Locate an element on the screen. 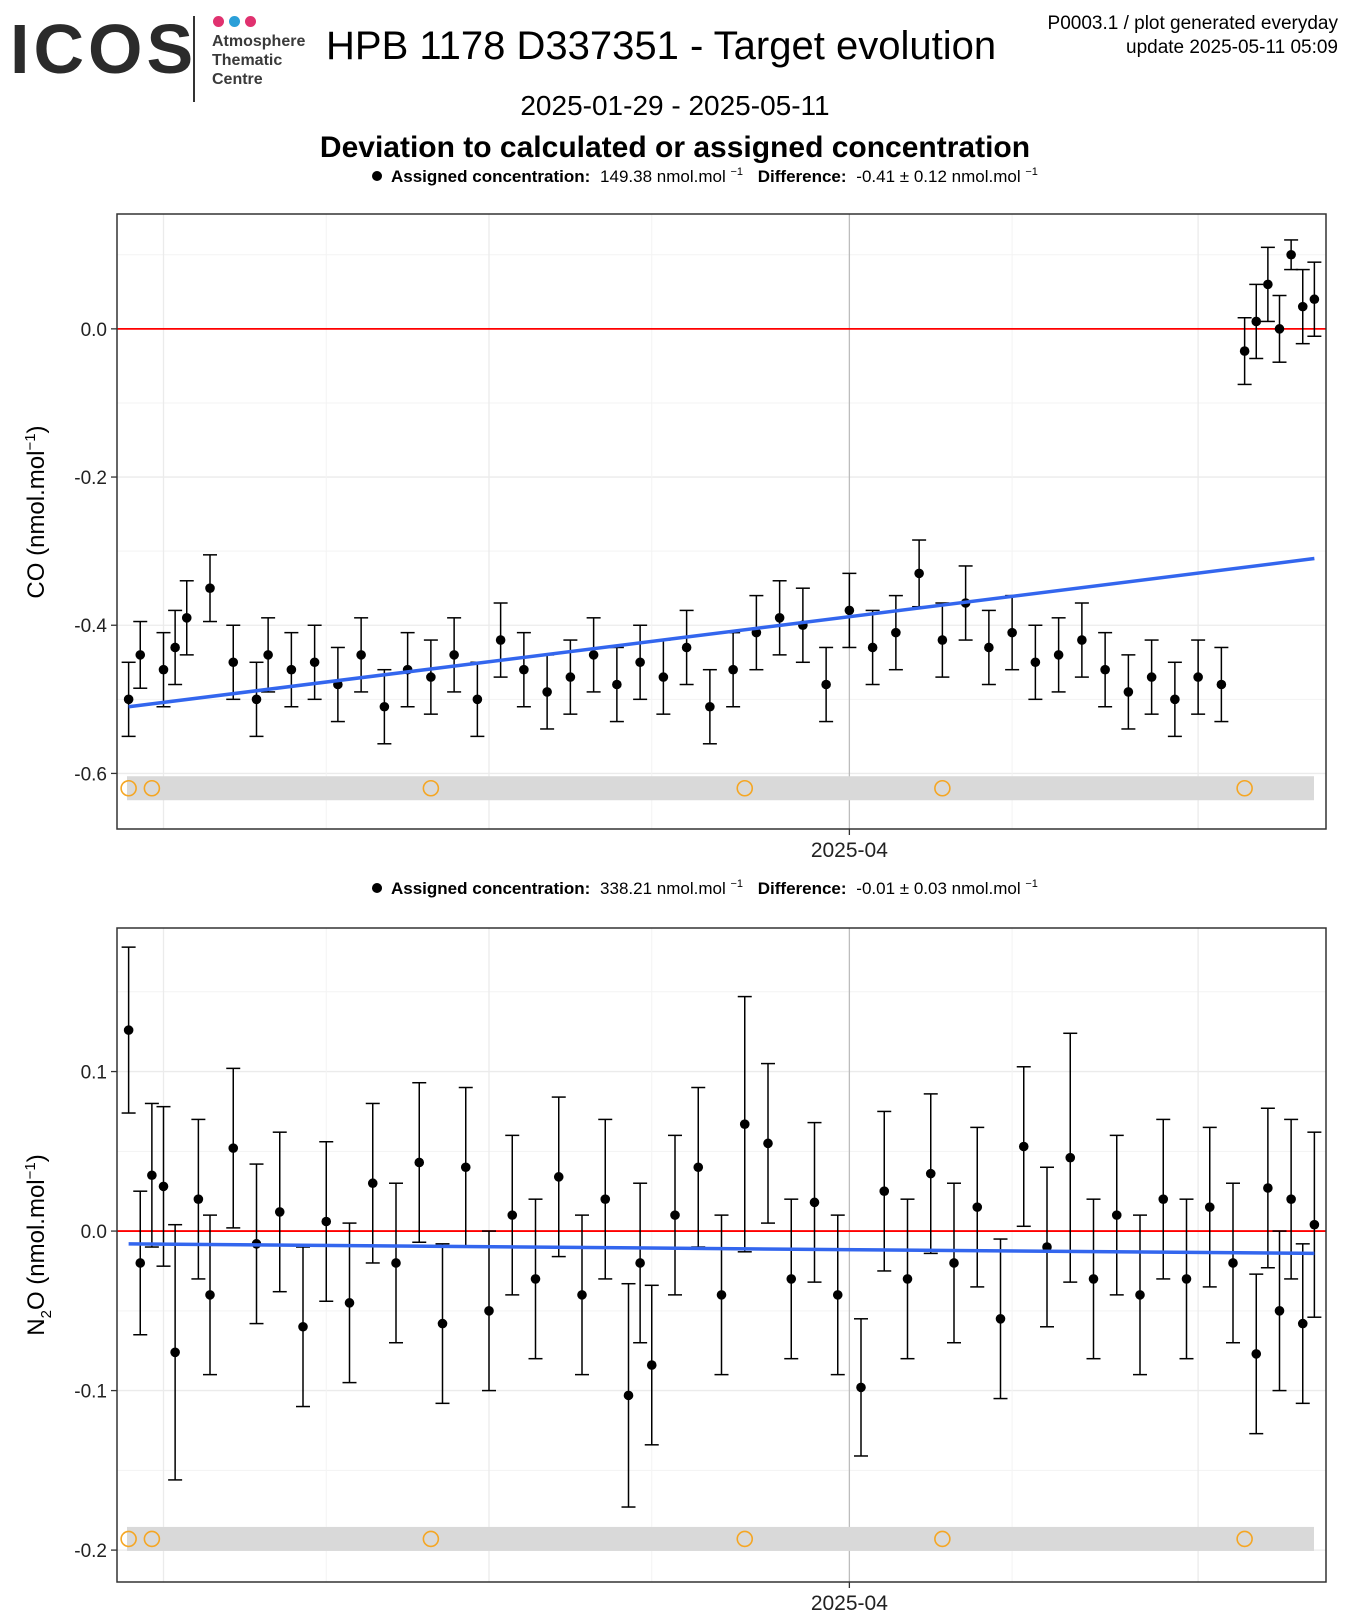 The width and height of the screenshot is (1350, 1620). n2o-difference-sup: −1 is located at coordinates (1031, 884).